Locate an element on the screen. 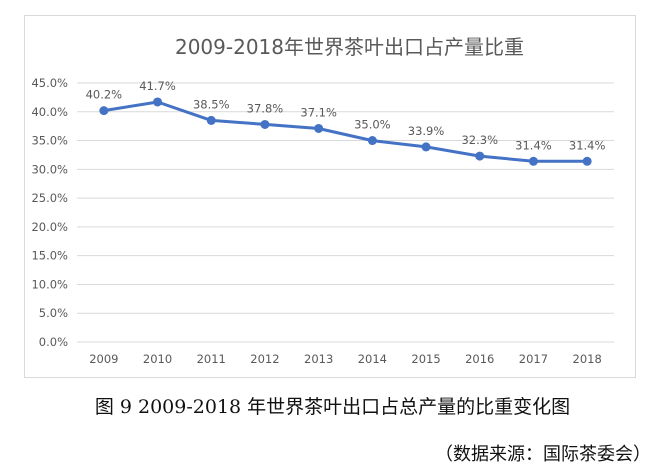 This screenshot has height=476, width=665. x-tick-label: 2014 is located at coordinates (372, 359).